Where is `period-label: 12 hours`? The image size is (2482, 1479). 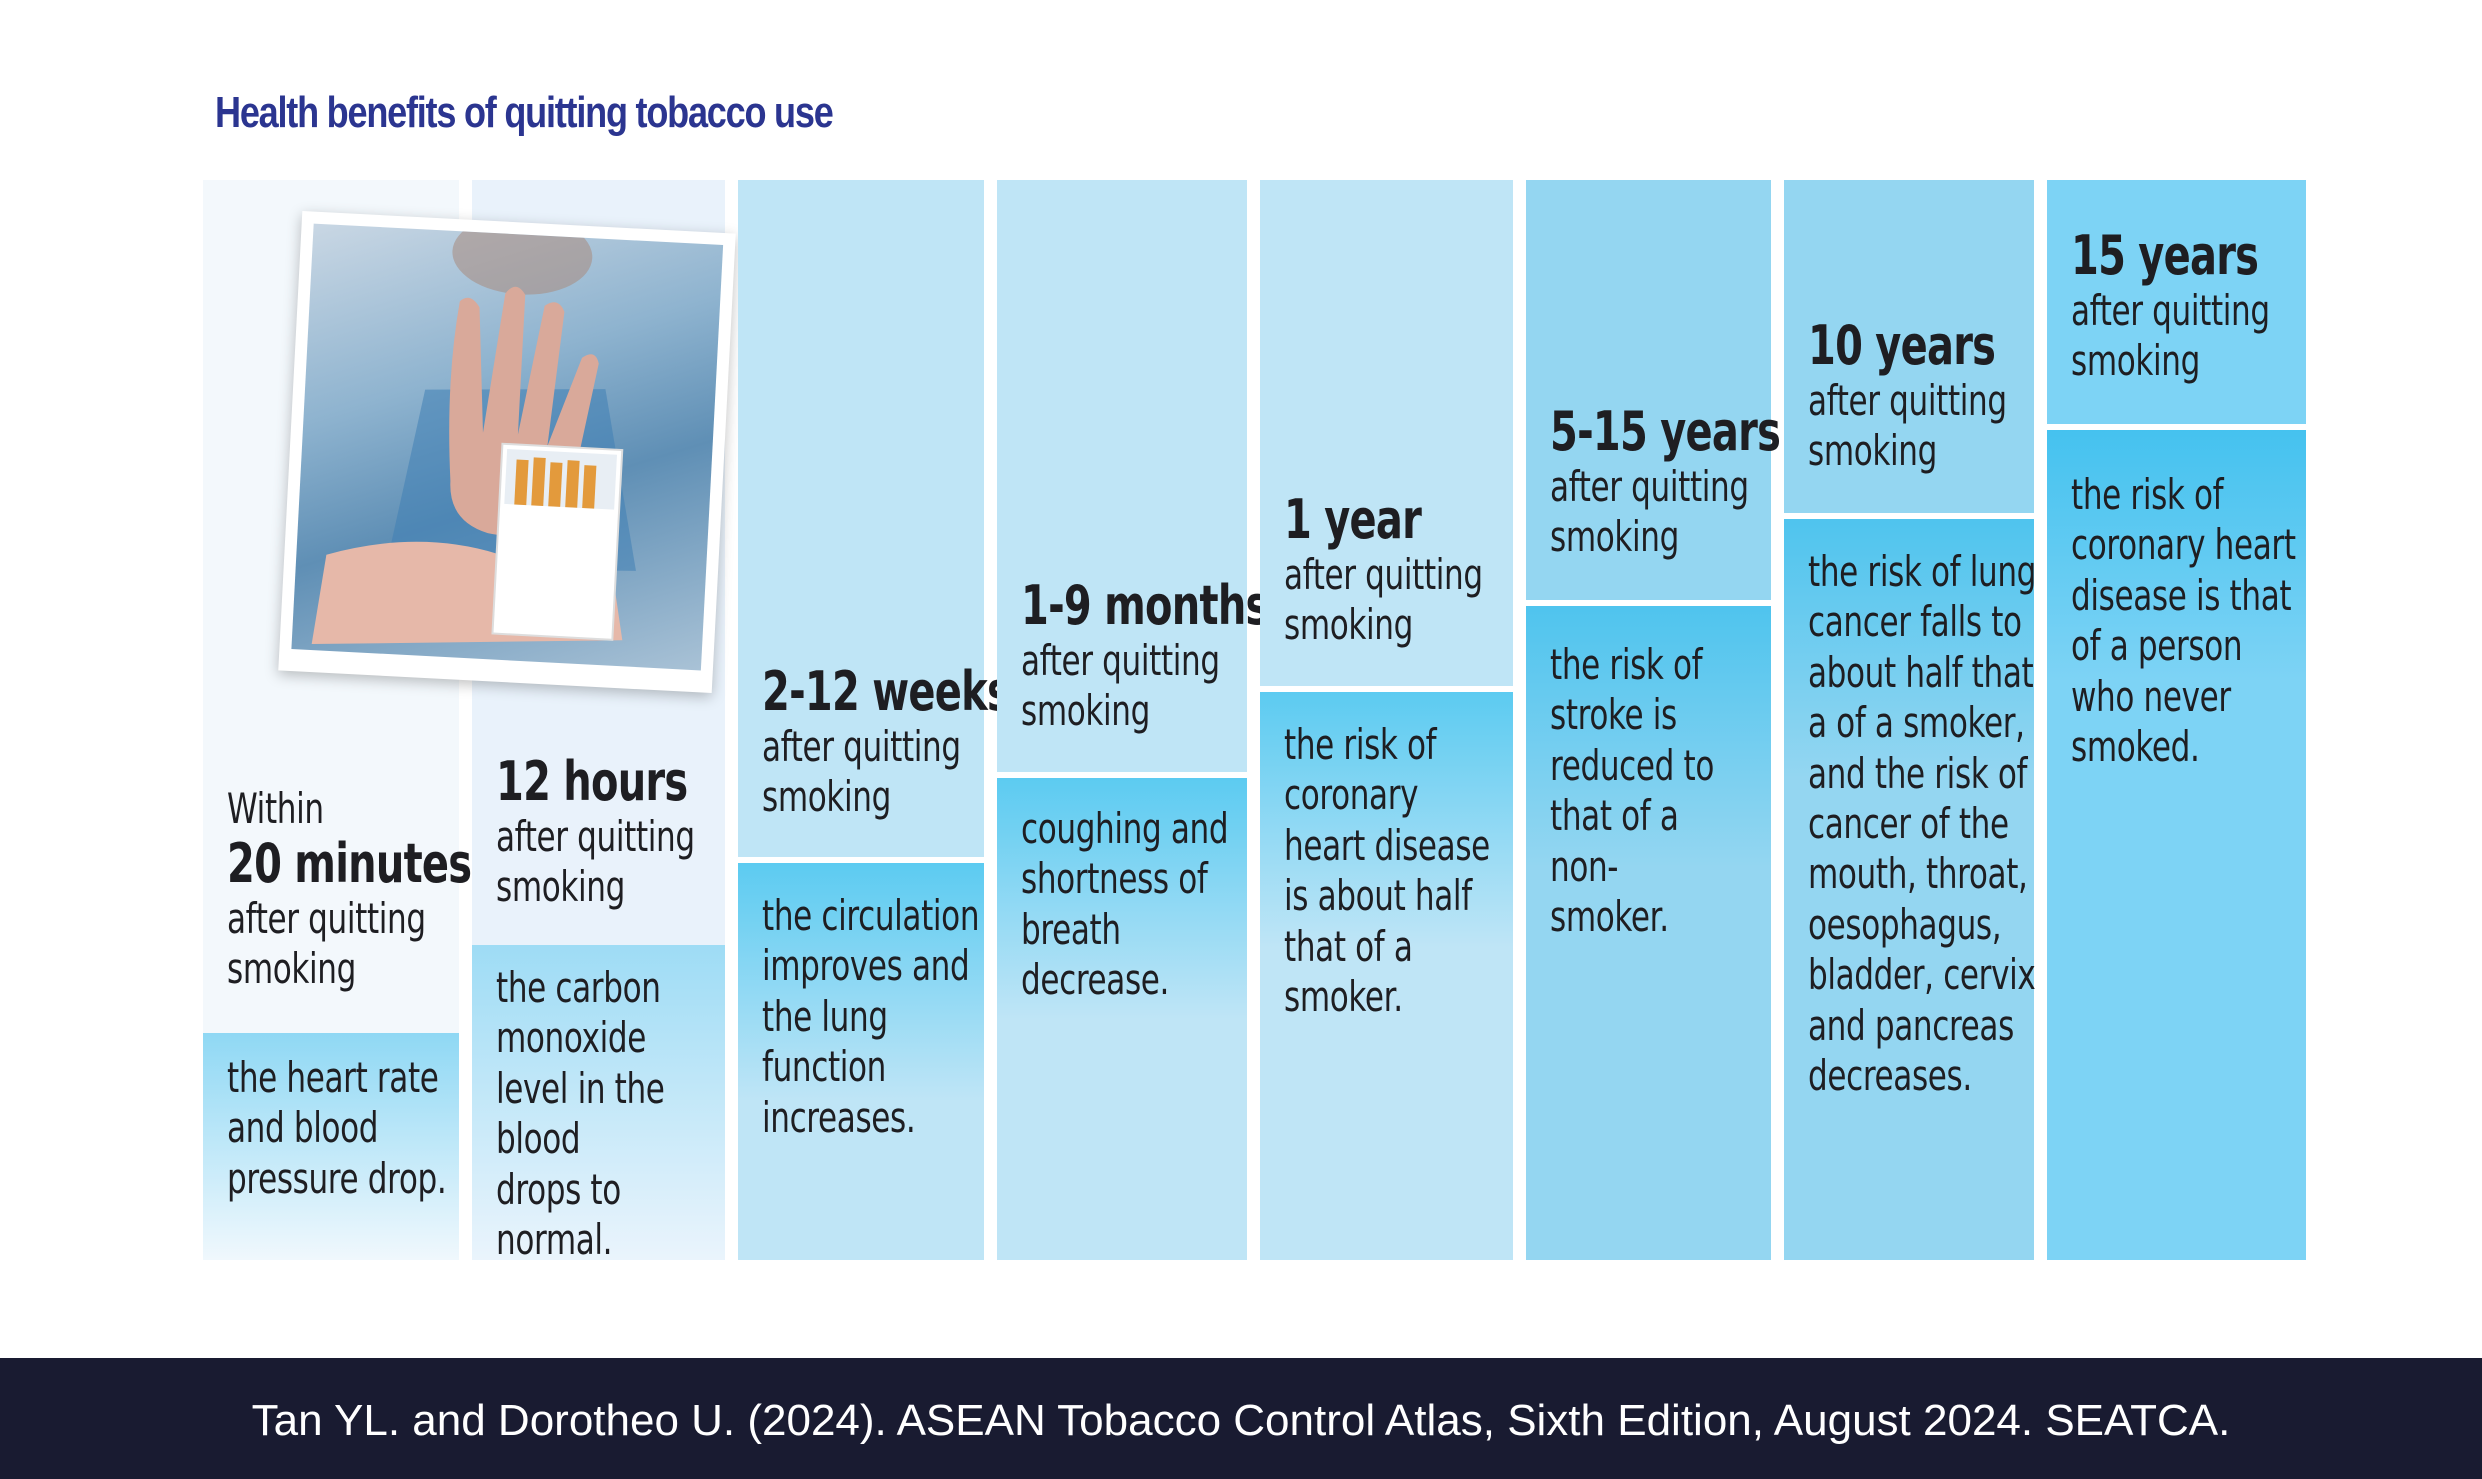
period-label: 12 hours is located at coordinates (592, 781).